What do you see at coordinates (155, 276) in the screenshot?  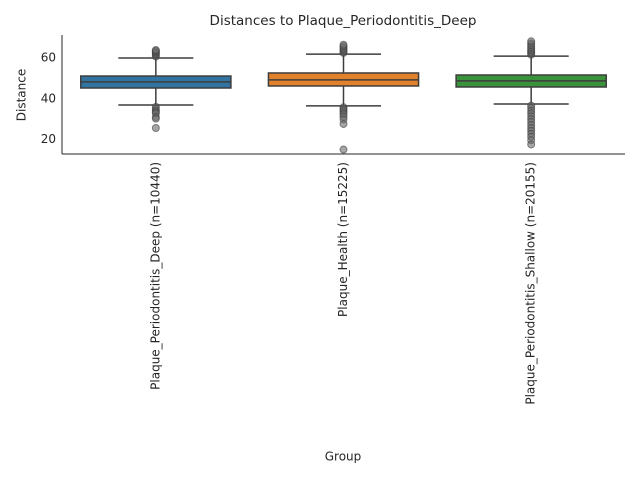 I see `x-tick-label: Plaque_Periodontitis_Deep (n=10440)` at bounding box center [155, 276].